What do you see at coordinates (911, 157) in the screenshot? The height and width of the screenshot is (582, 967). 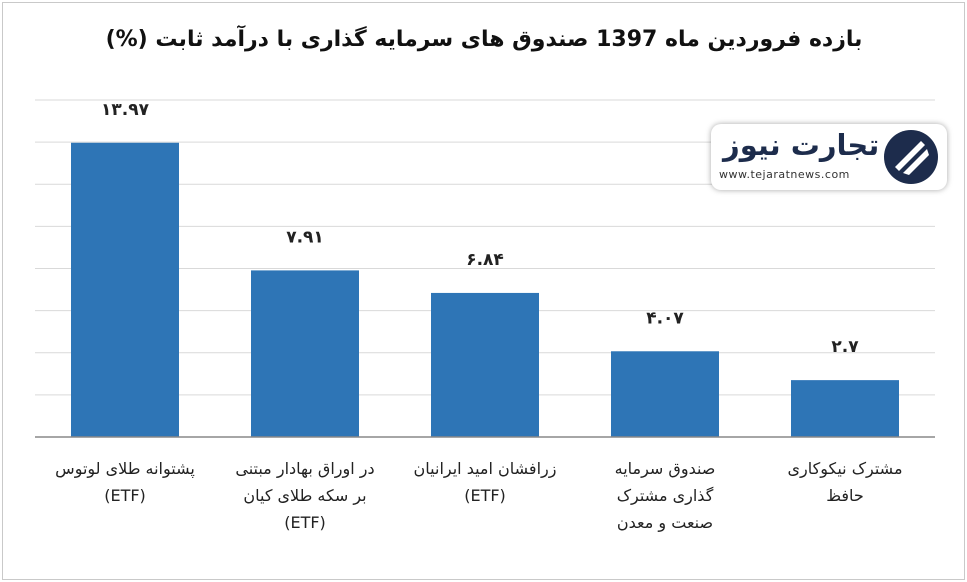 I see `logo-icon` at bounding box center [911, 157].